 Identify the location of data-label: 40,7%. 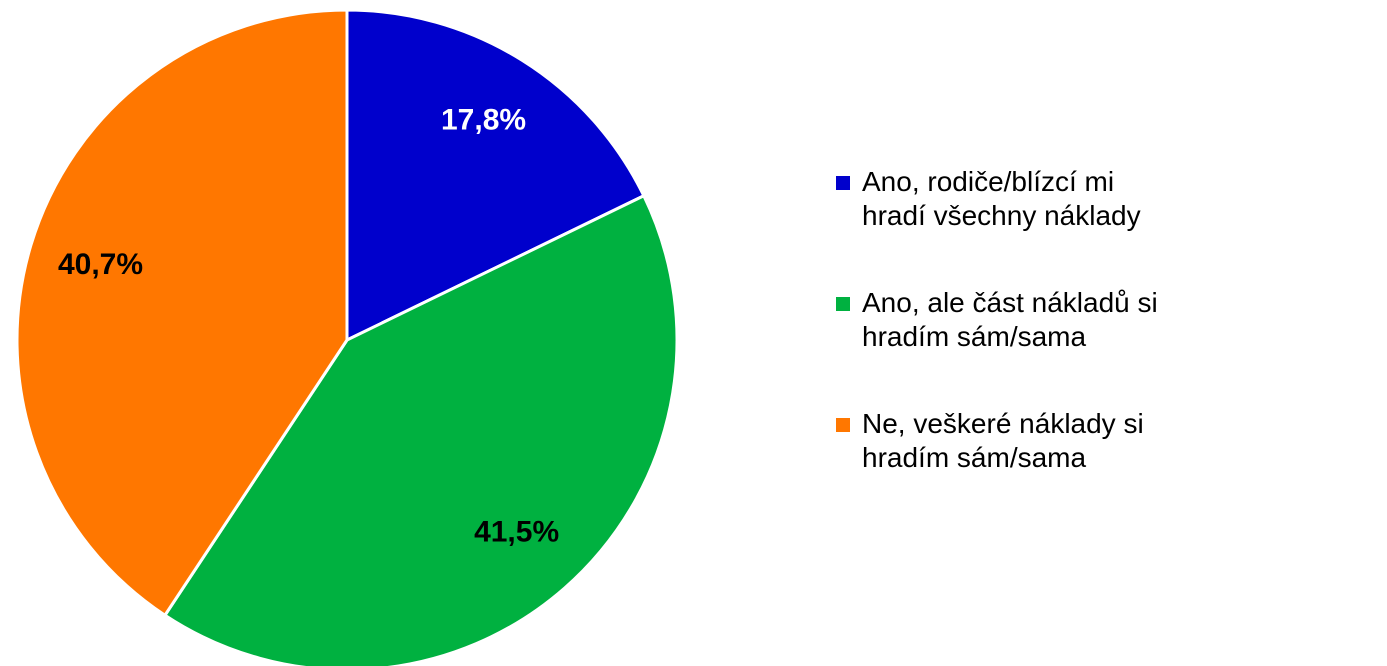
(100, 264).